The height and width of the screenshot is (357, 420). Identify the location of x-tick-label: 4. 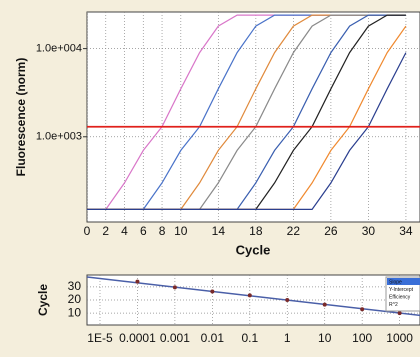
(124, 231).